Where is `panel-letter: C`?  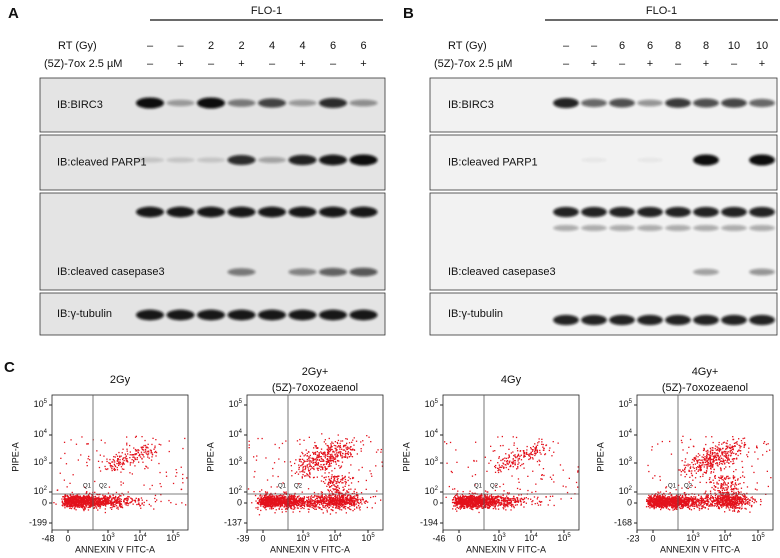 panel-letter: C is located at coordinates (9, 367).